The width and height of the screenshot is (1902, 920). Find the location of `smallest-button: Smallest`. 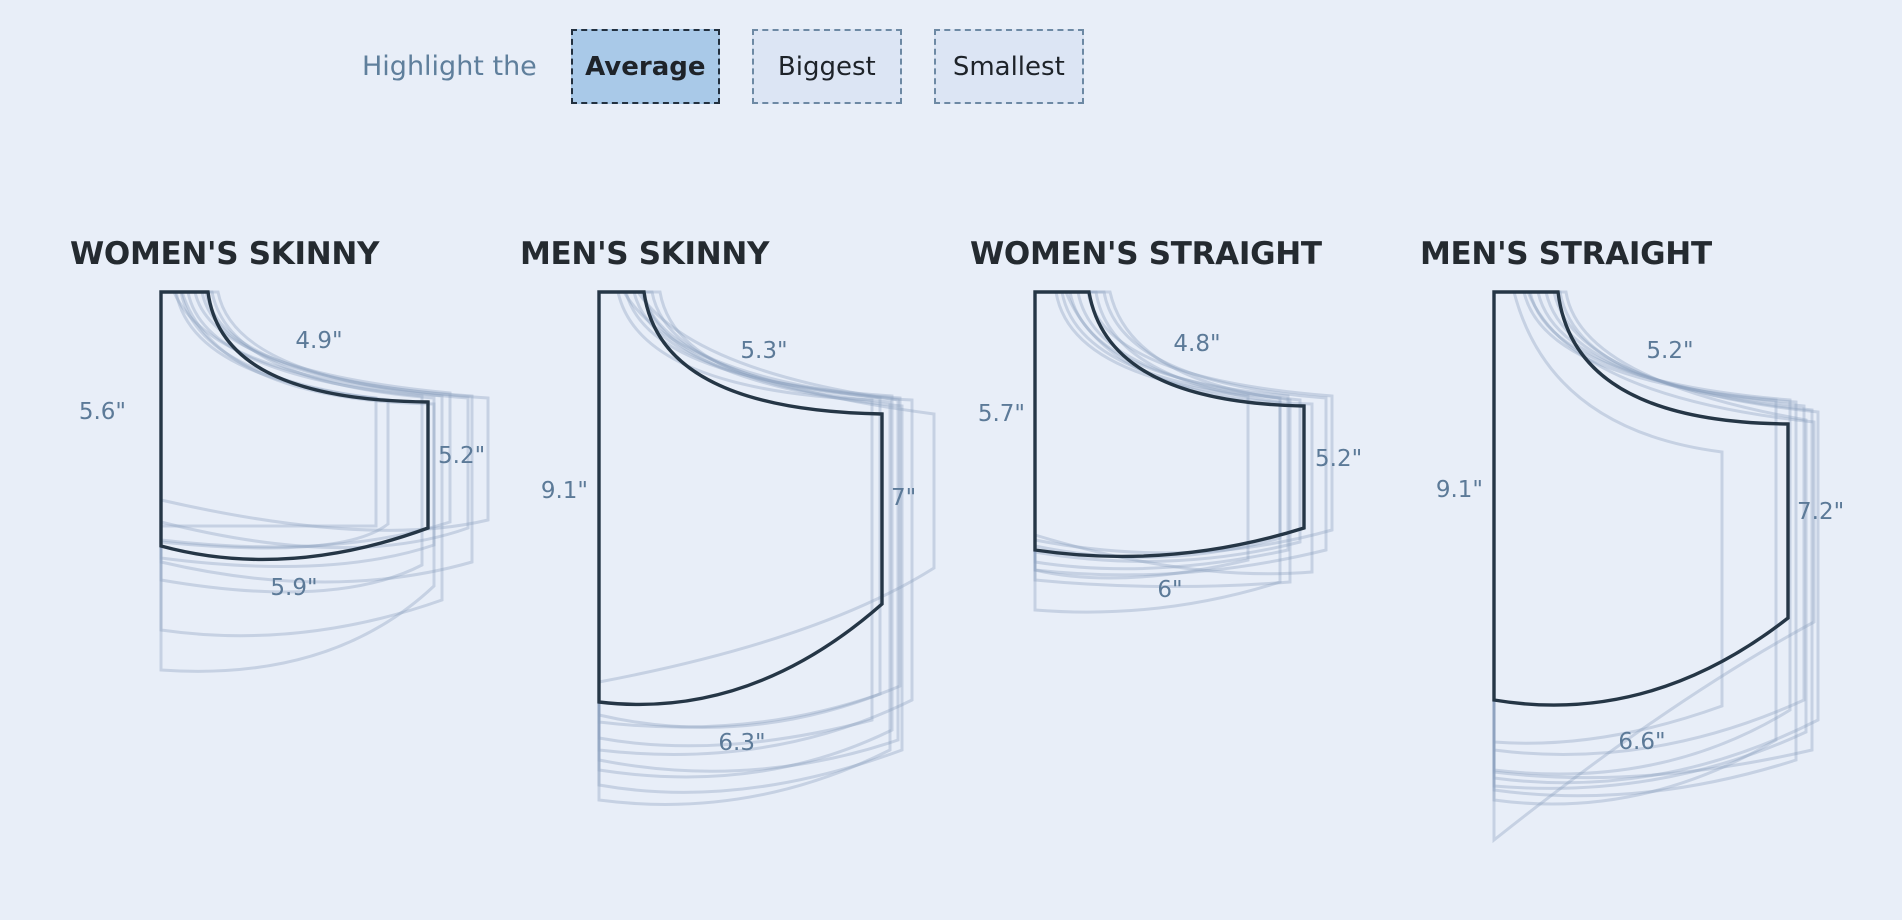

smallest-button: Smallest is located at coordinates (1008, 66).